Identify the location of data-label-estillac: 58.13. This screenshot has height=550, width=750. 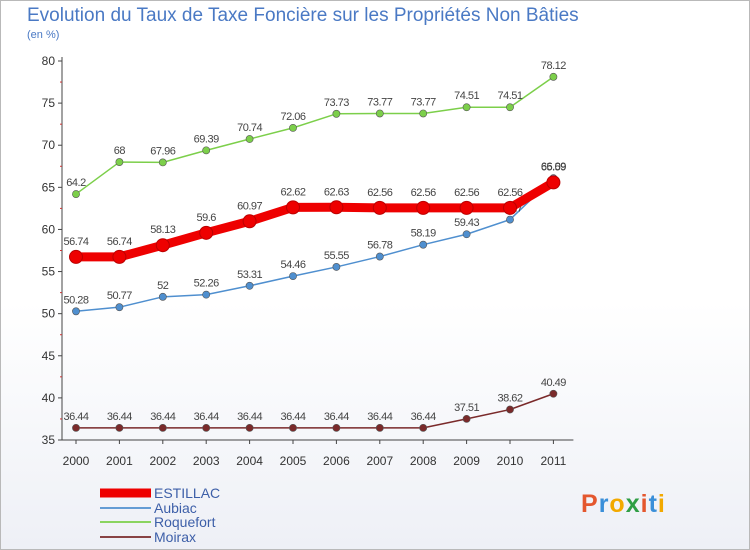
(162, 230).